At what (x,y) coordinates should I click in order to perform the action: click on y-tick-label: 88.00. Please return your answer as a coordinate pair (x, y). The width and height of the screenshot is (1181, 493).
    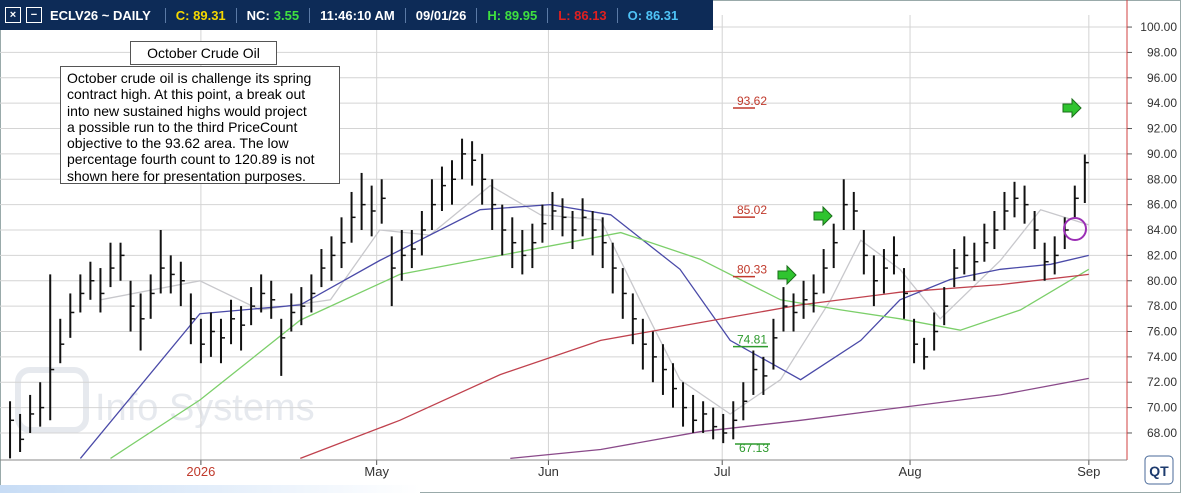
    Looking at the image, I should click on (1162, 179).